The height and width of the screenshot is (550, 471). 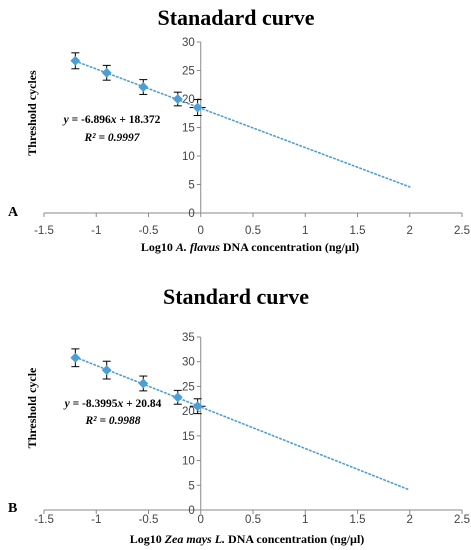 What do you see at coordinates (12, 508) in the screenshot?
I see `chart-b-panel-label: B` at bounding box center [12, 508].